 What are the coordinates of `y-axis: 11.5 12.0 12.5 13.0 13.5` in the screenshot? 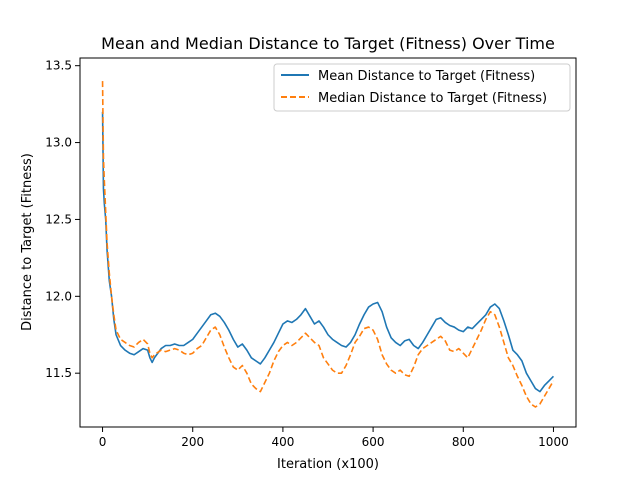 It's located at (62, 219).